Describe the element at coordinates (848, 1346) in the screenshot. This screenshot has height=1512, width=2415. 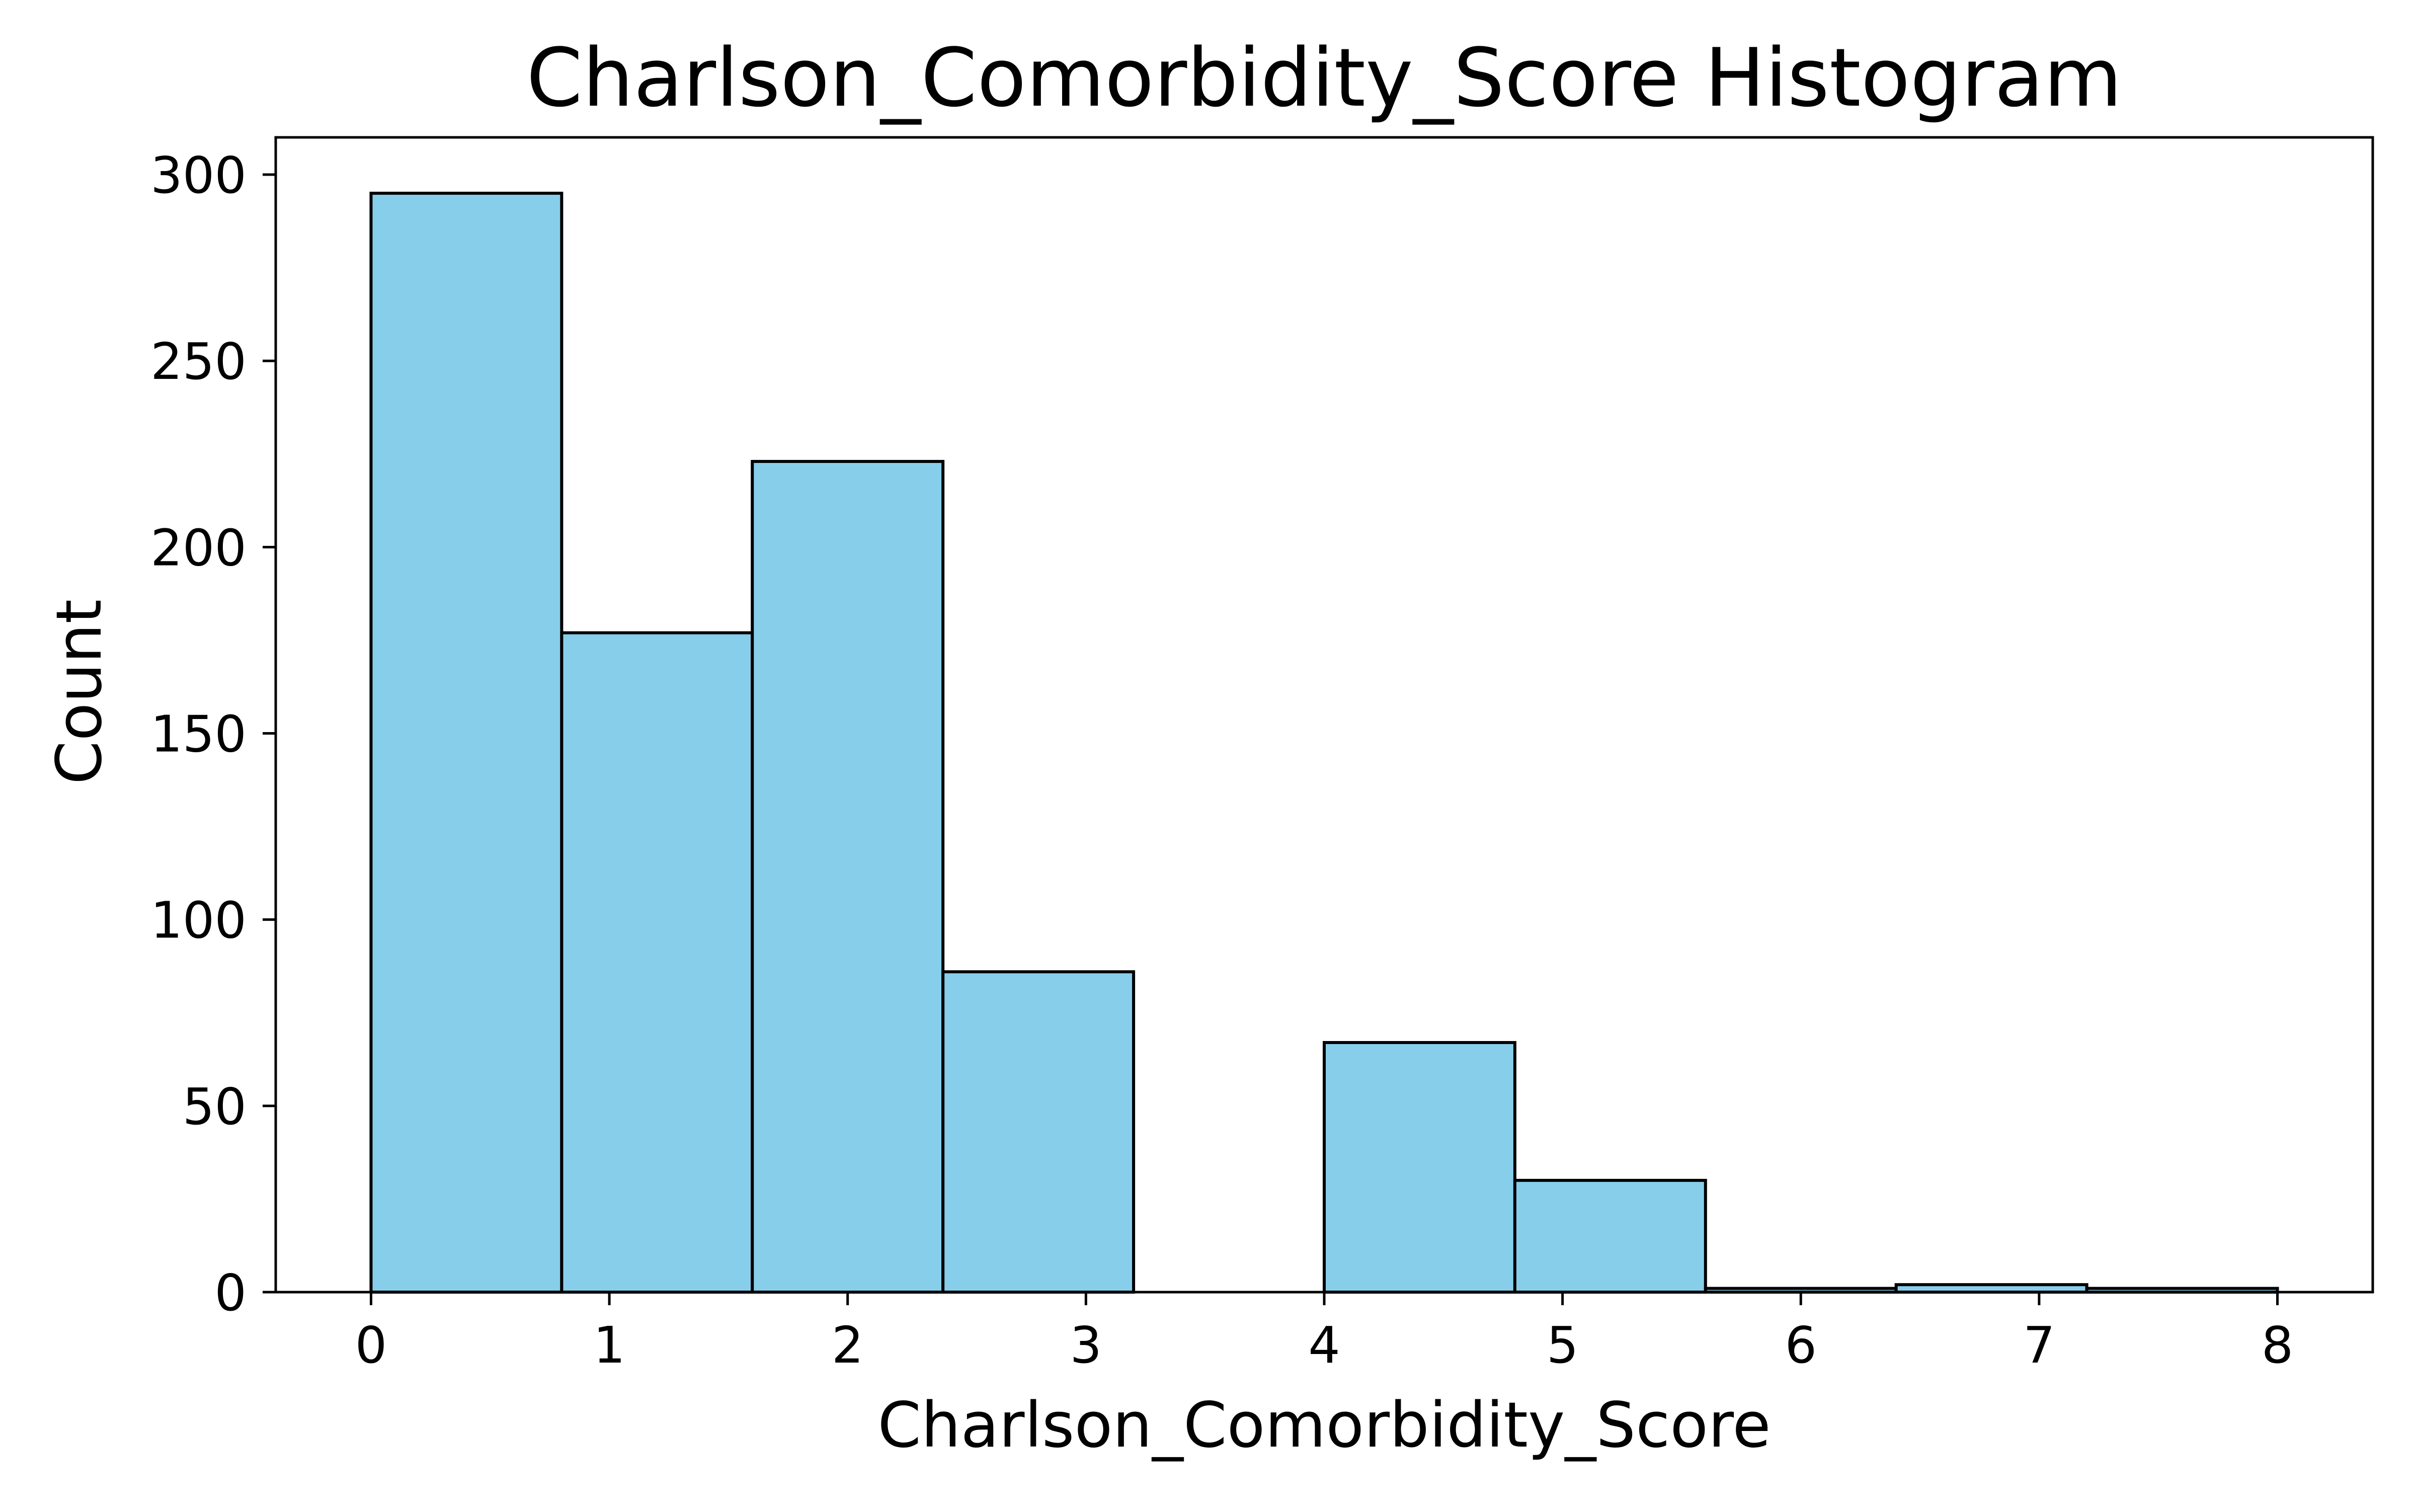
I see `x-tick-label-2: 2` at that location.